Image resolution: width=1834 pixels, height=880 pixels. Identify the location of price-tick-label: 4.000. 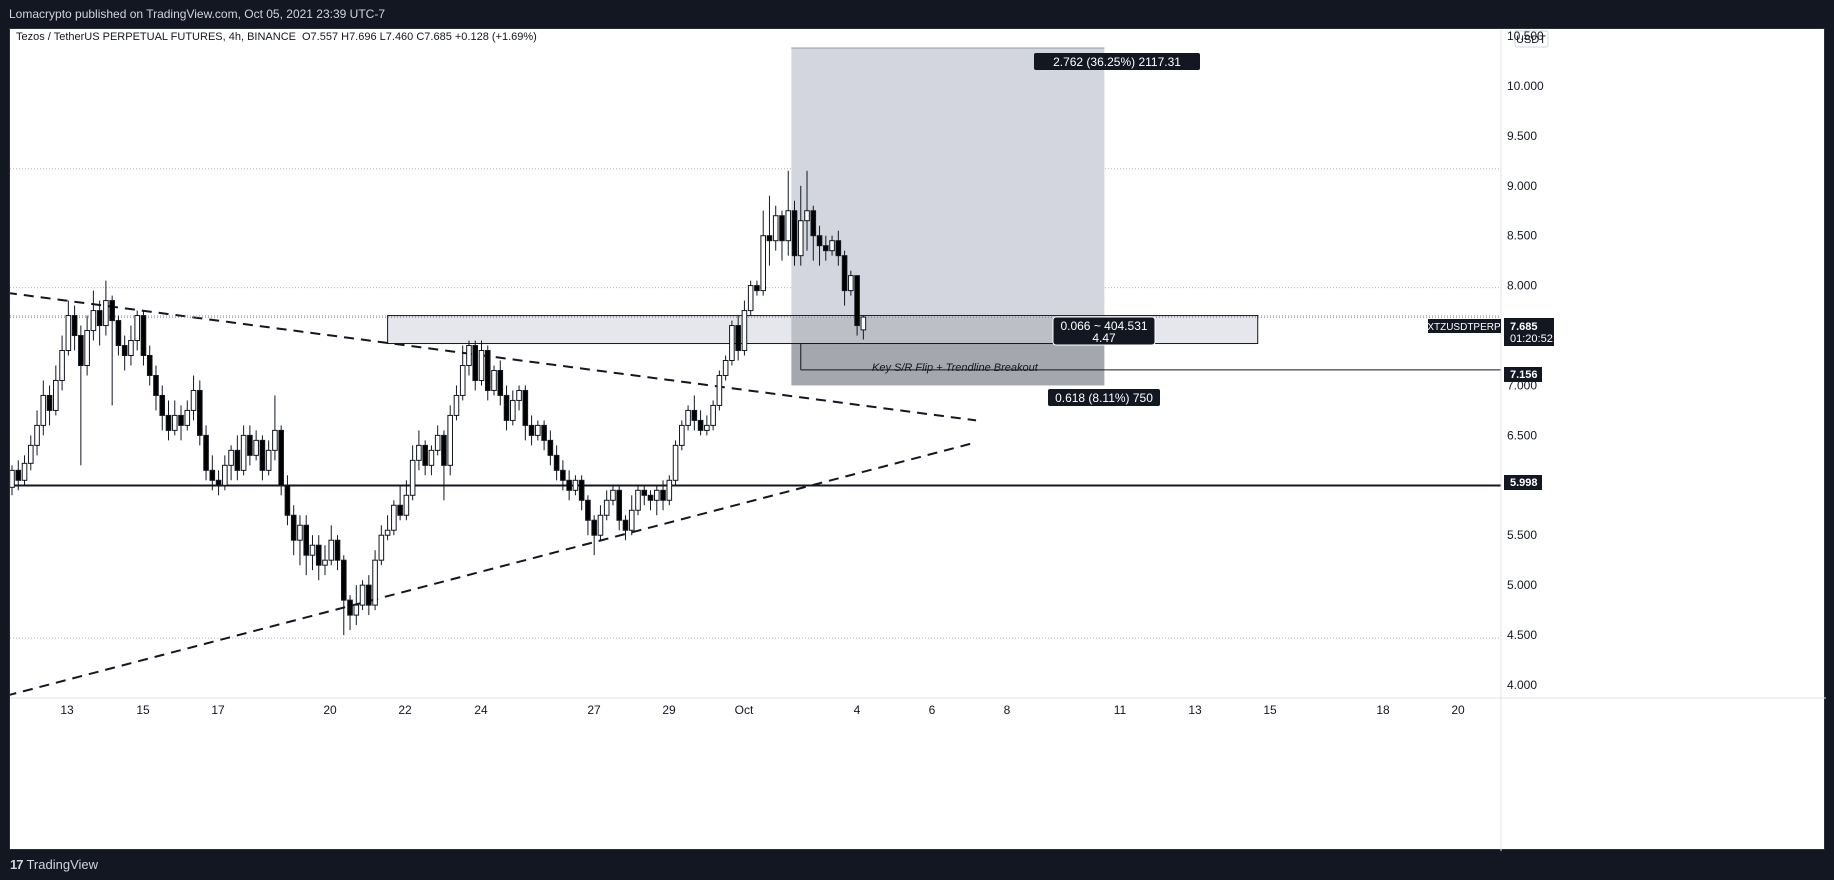
(1522, 685).